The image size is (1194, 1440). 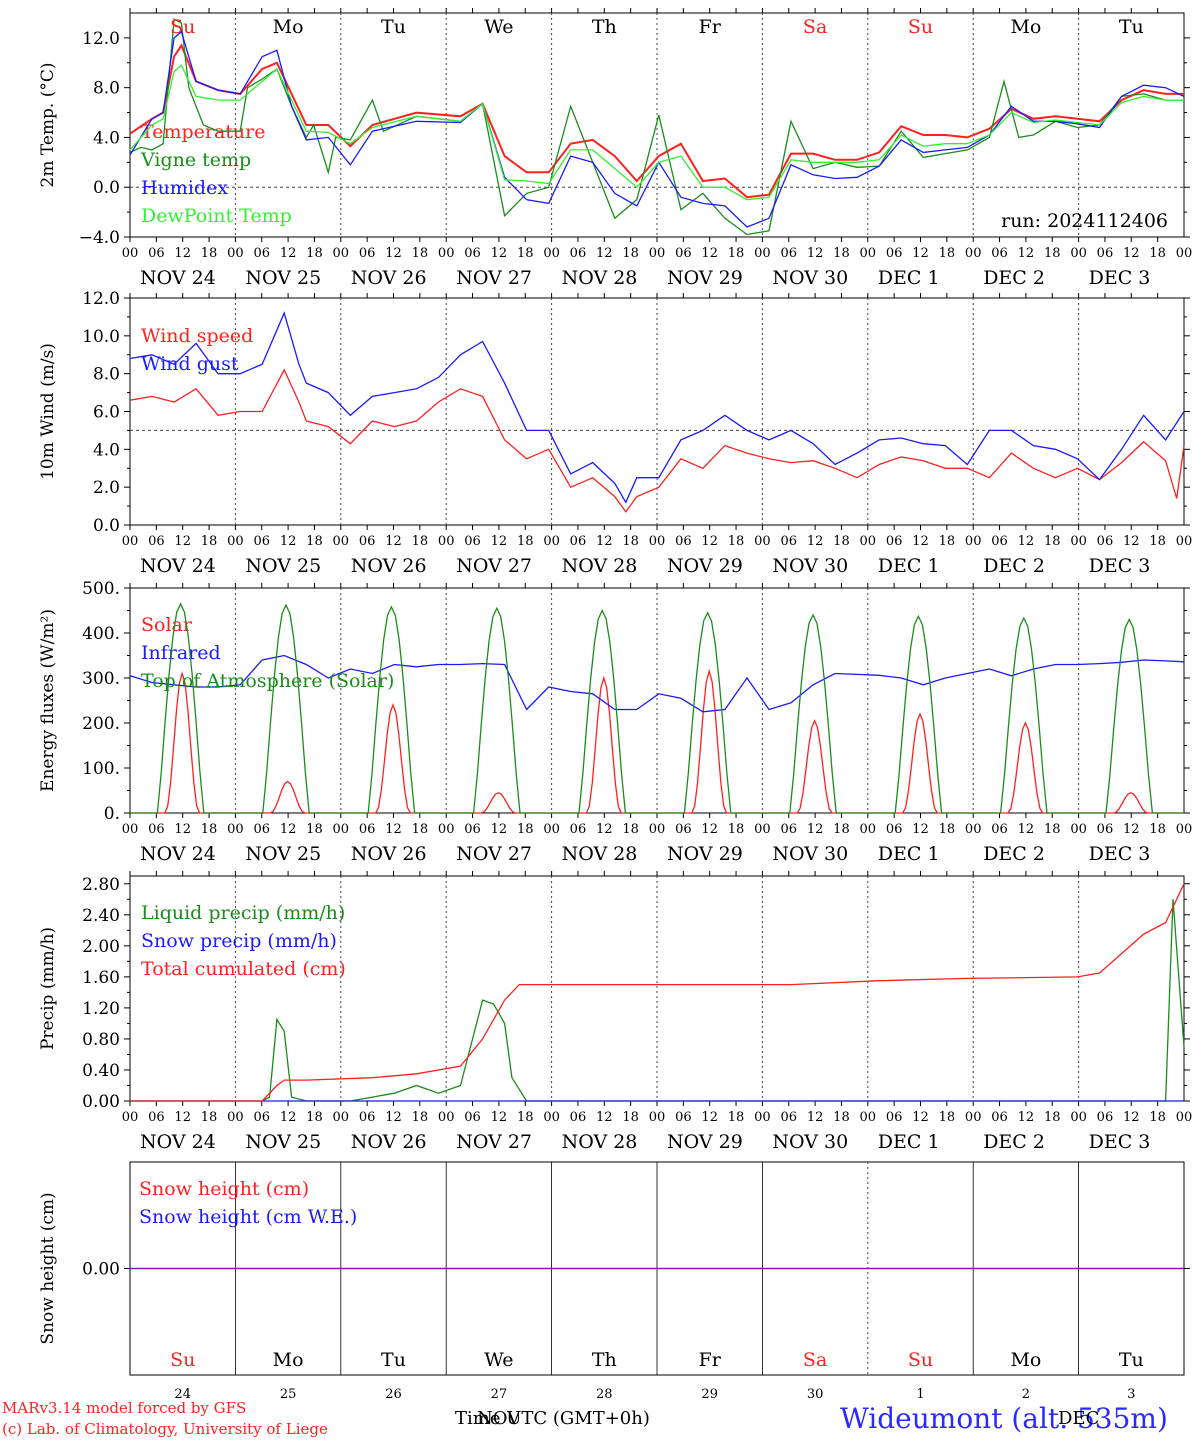 What do you see at coordinates (178, 278) in the screenshot?
I see `date-label: NOV 24` at bounding box center [178, 278].